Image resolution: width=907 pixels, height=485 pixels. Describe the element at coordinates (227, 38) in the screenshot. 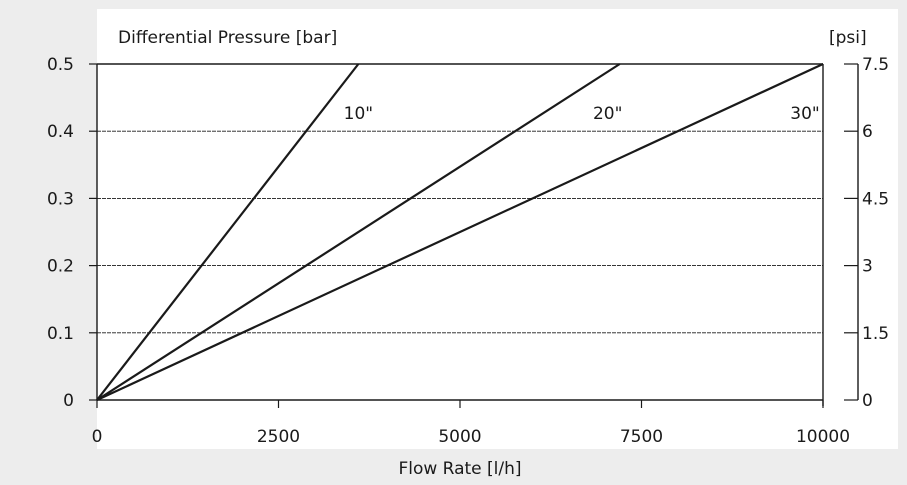

I see `y-axis-label: Differential Pressure [bar]` at that location.